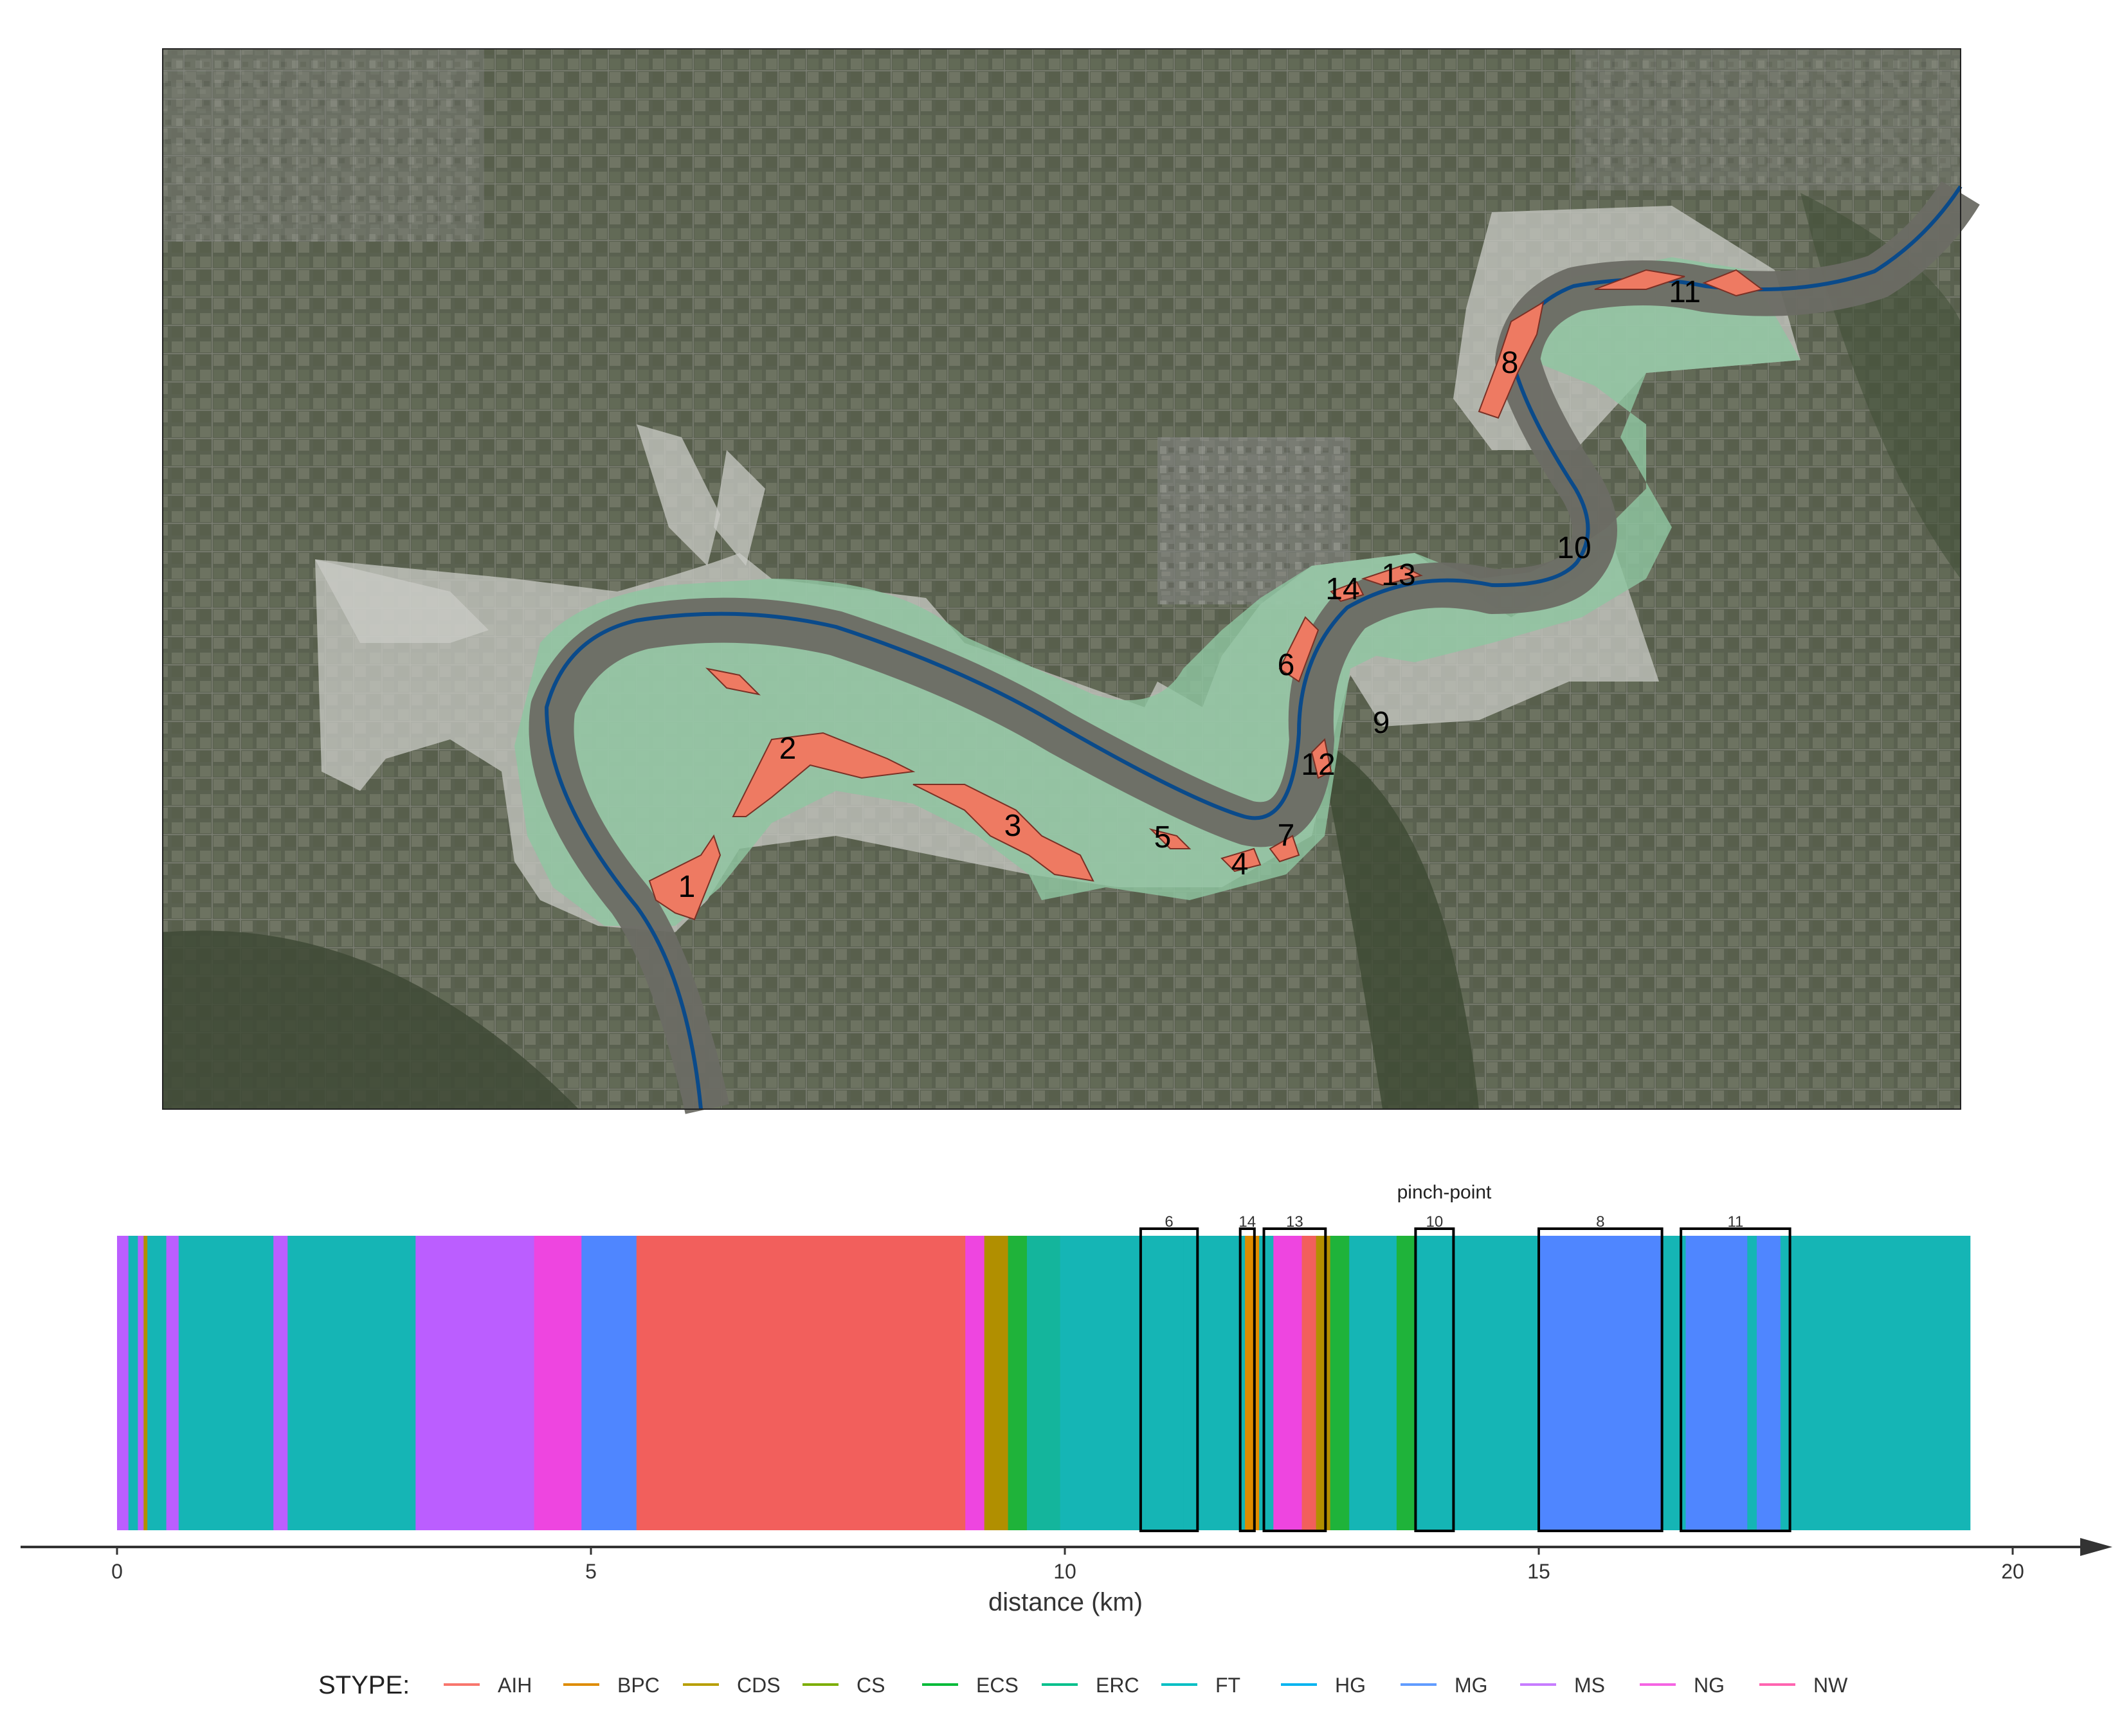 The height and width of the screenshot is (1736, 2122). I want to click on legend: STYPE: AIH BPC CDS CS ECS ERC FT HG MG MS NG NW, so click(1083, 1685).